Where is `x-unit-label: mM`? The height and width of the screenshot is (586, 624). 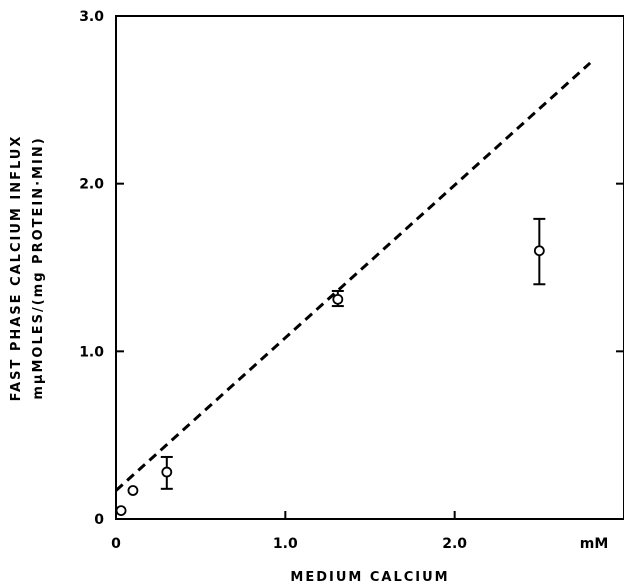 x-unit-label: mM is located at coordinates (594, 544).